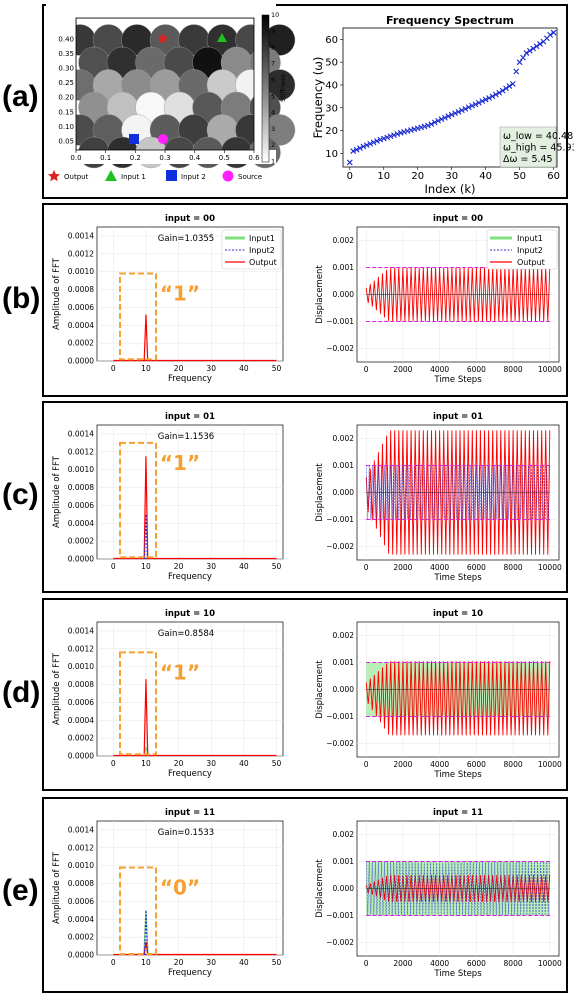 The image size is (574, 997). Describe the element at coordinates (180, 887) in the screenshot. I see `fft-logic-output: “0”` at that location.